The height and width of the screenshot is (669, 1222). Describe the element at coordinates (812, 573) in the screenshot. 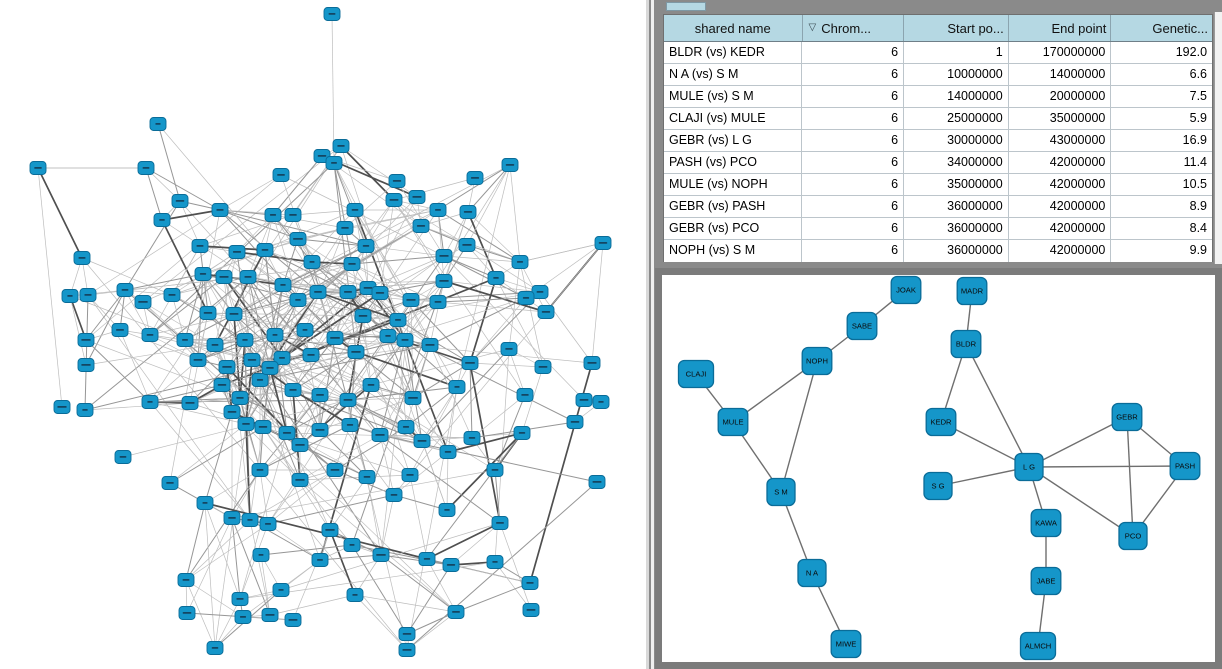

I see `network-node: N A` at that location.